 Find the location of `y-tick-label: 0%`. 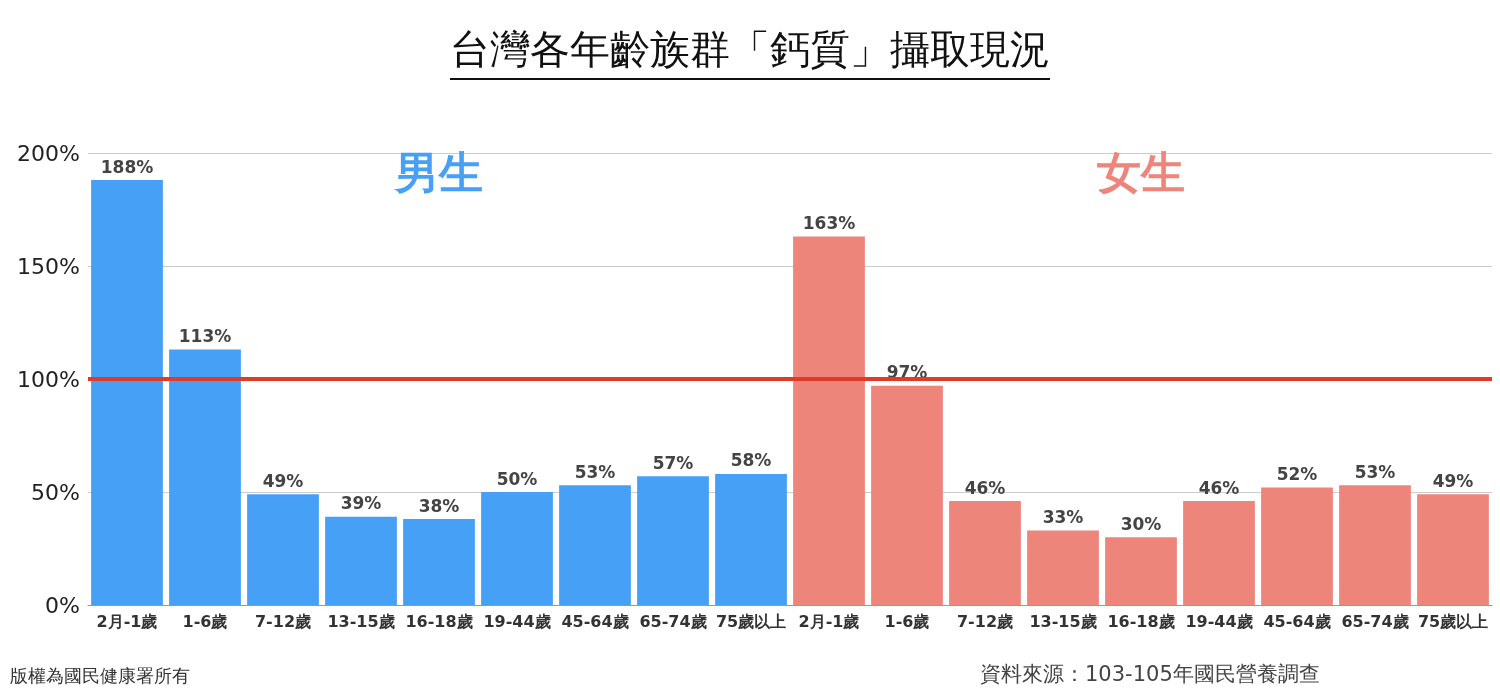

y-tick-label: 0% is located at coordinates (62, 605).